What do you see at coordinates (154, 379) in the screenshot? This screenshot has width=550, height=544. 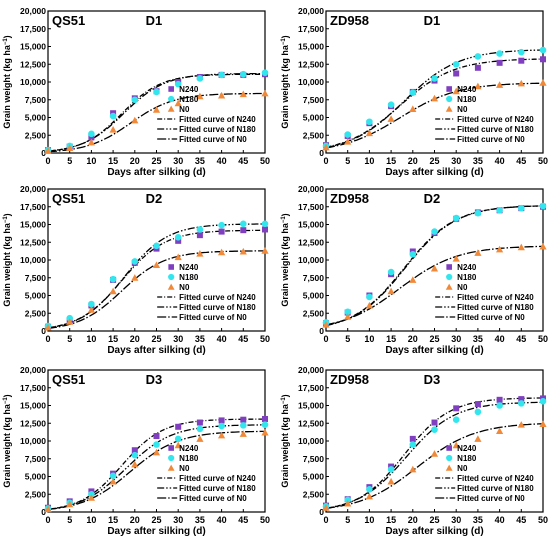 I see `panel-density-label: D3` at bounding box center [154, 379].